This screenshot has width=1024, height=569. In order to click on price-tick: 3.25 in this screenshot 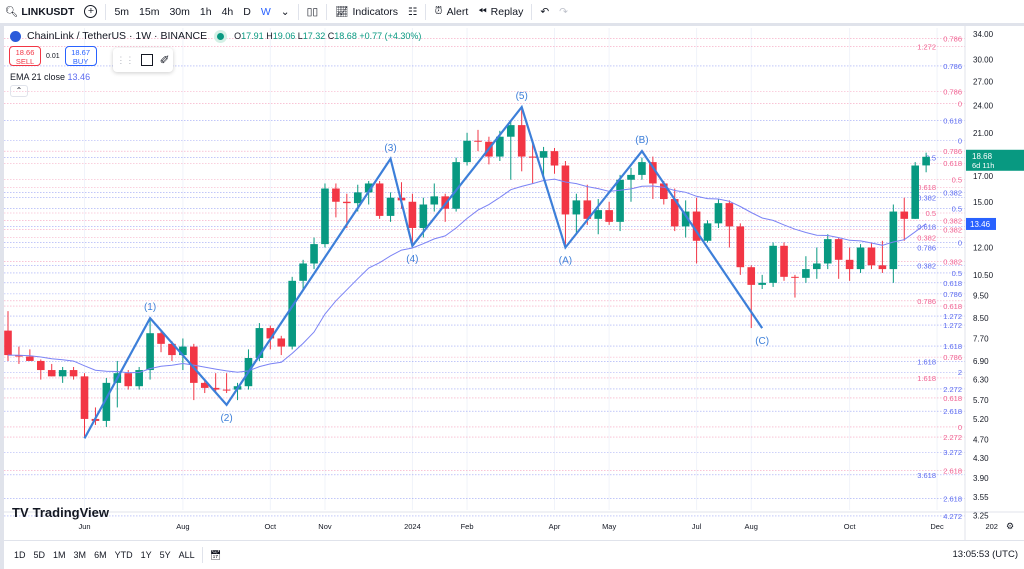, I will do `click(981, 515)`.